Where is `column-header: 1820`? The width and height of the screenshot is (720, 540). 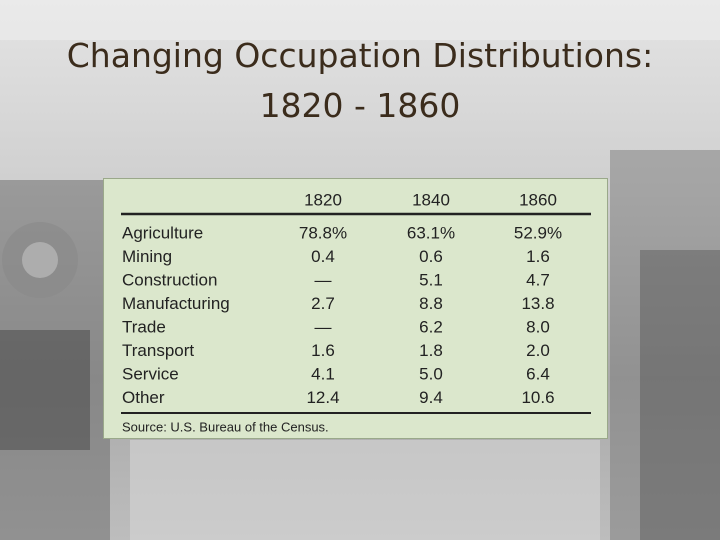
column-header: 1820 is located at coordinates (323, 199).